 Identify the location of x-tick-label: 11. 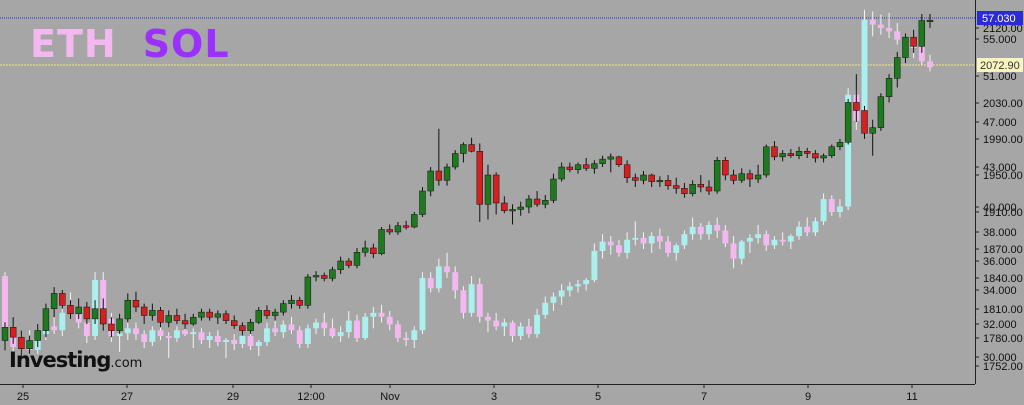
(911, 397).